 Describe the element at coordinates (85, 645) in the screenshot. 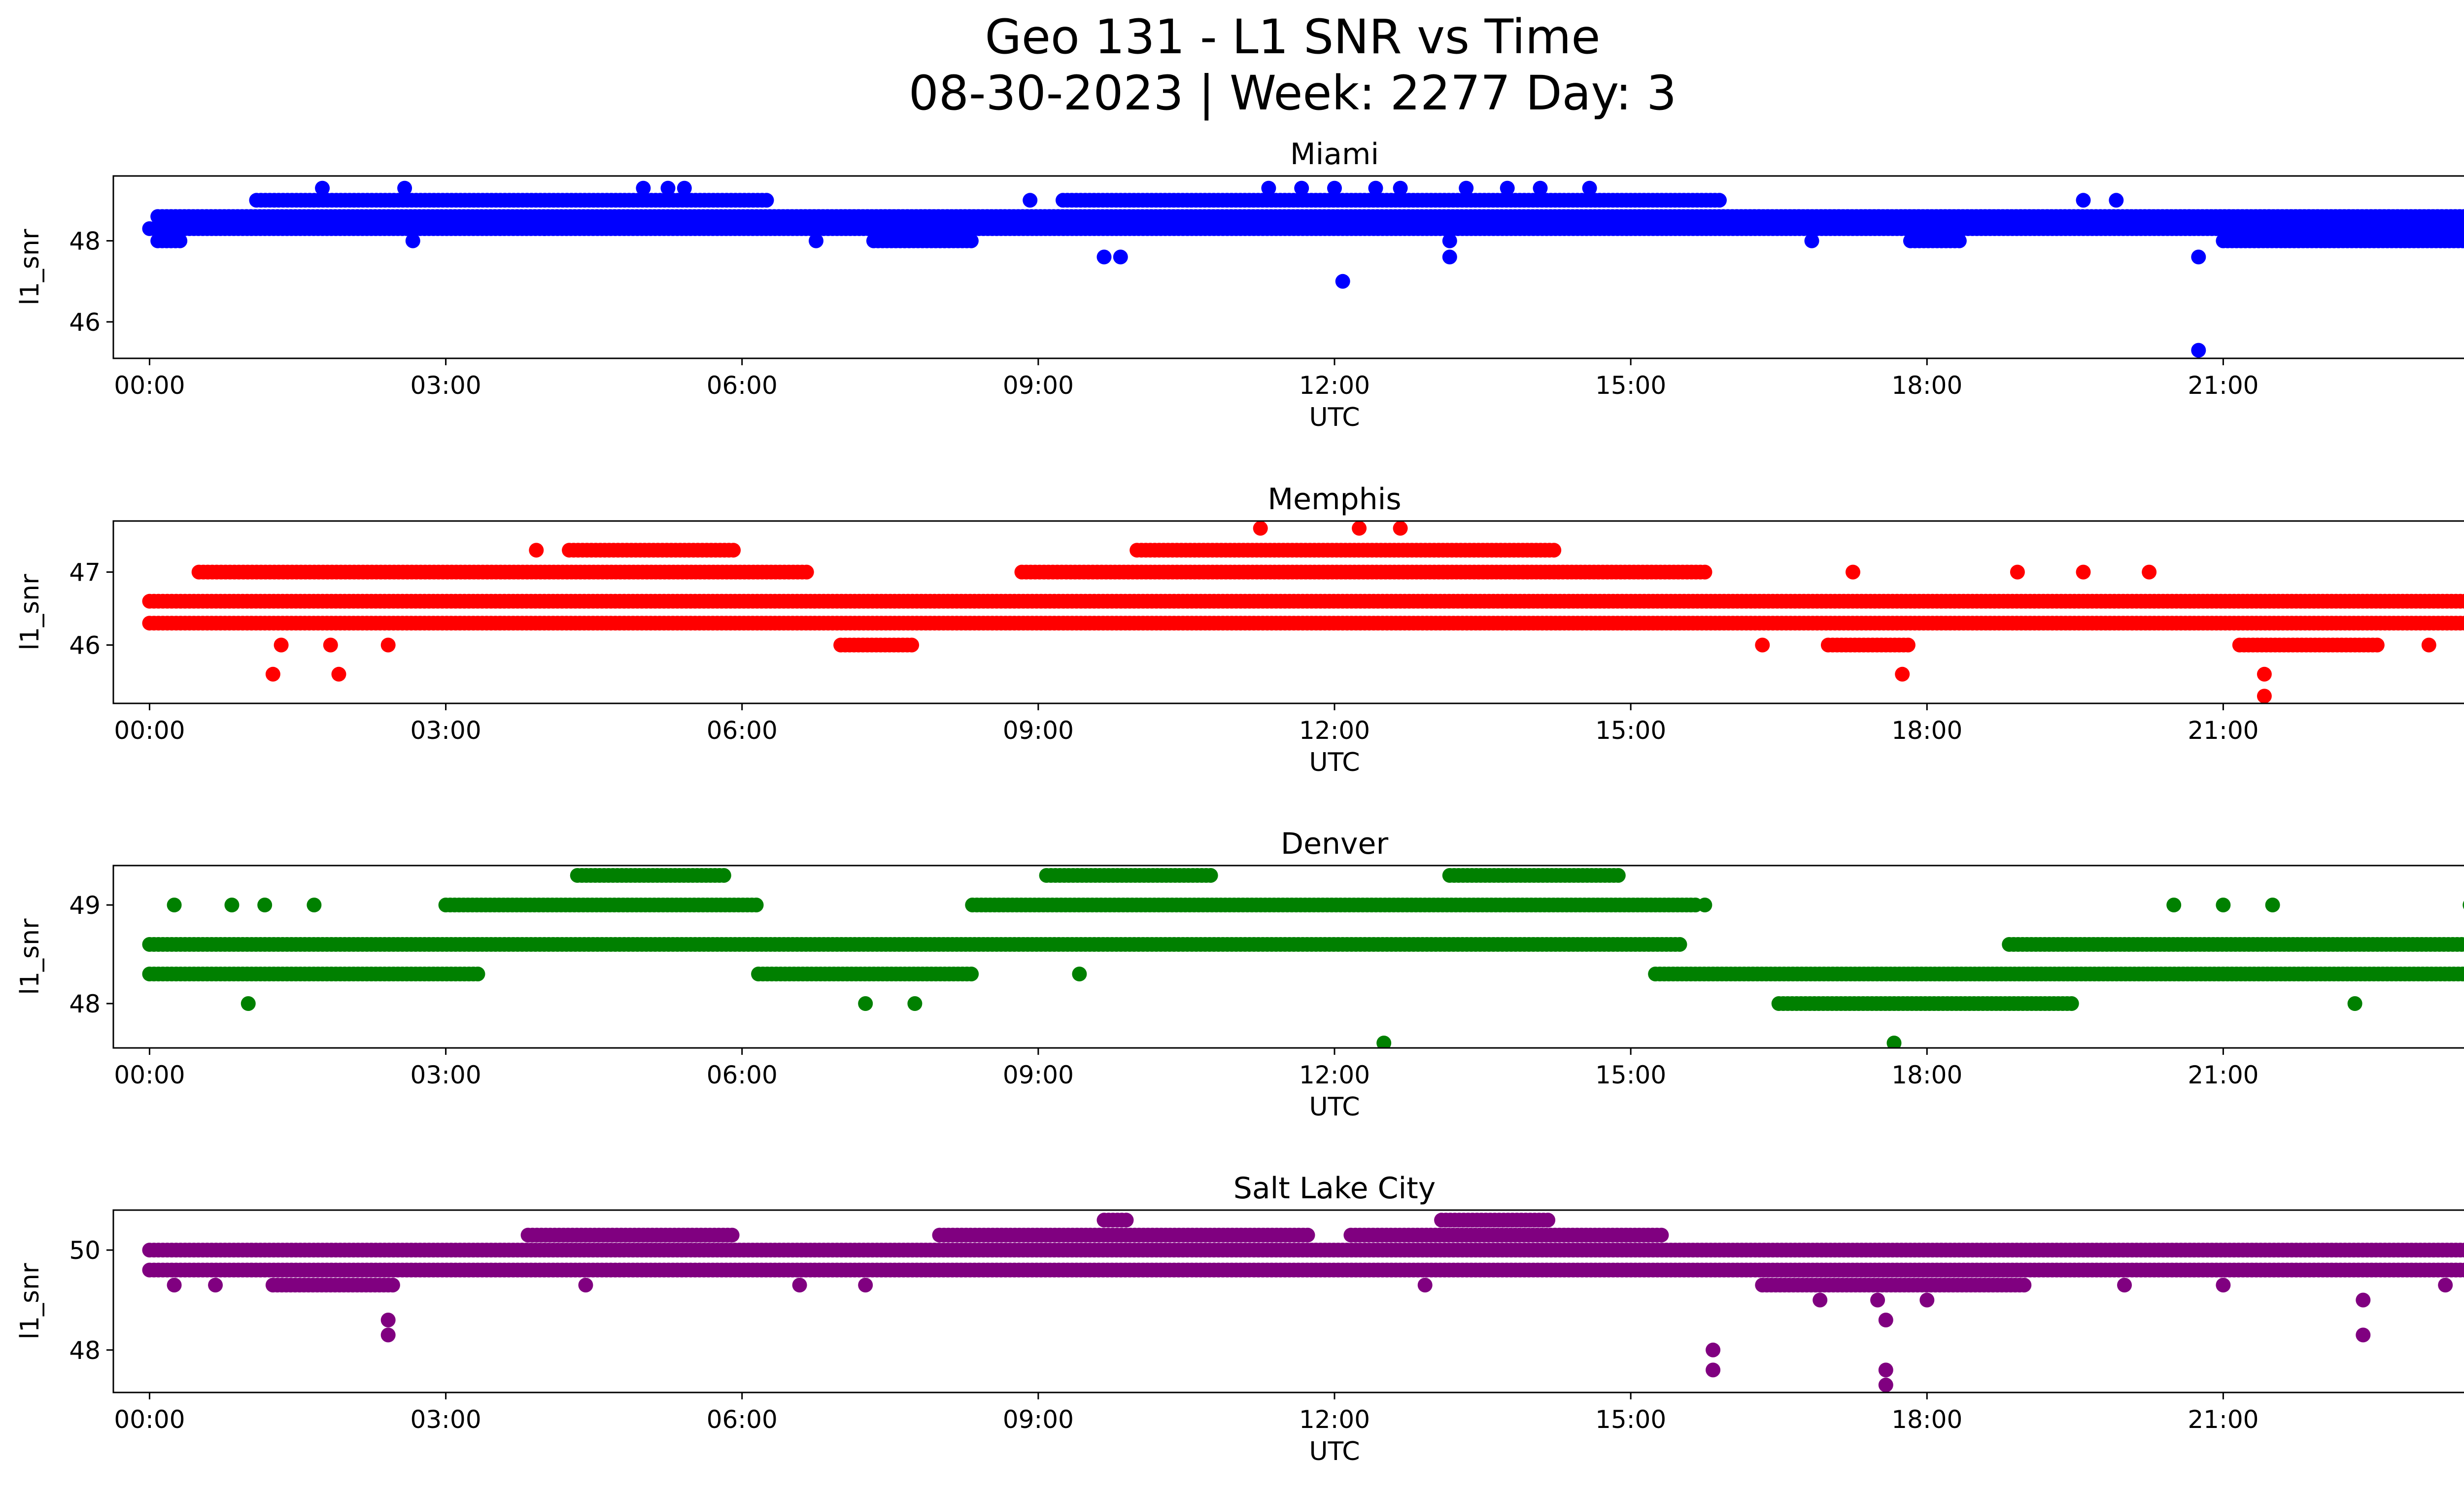

I see `y-tick-label: 46` at that location.